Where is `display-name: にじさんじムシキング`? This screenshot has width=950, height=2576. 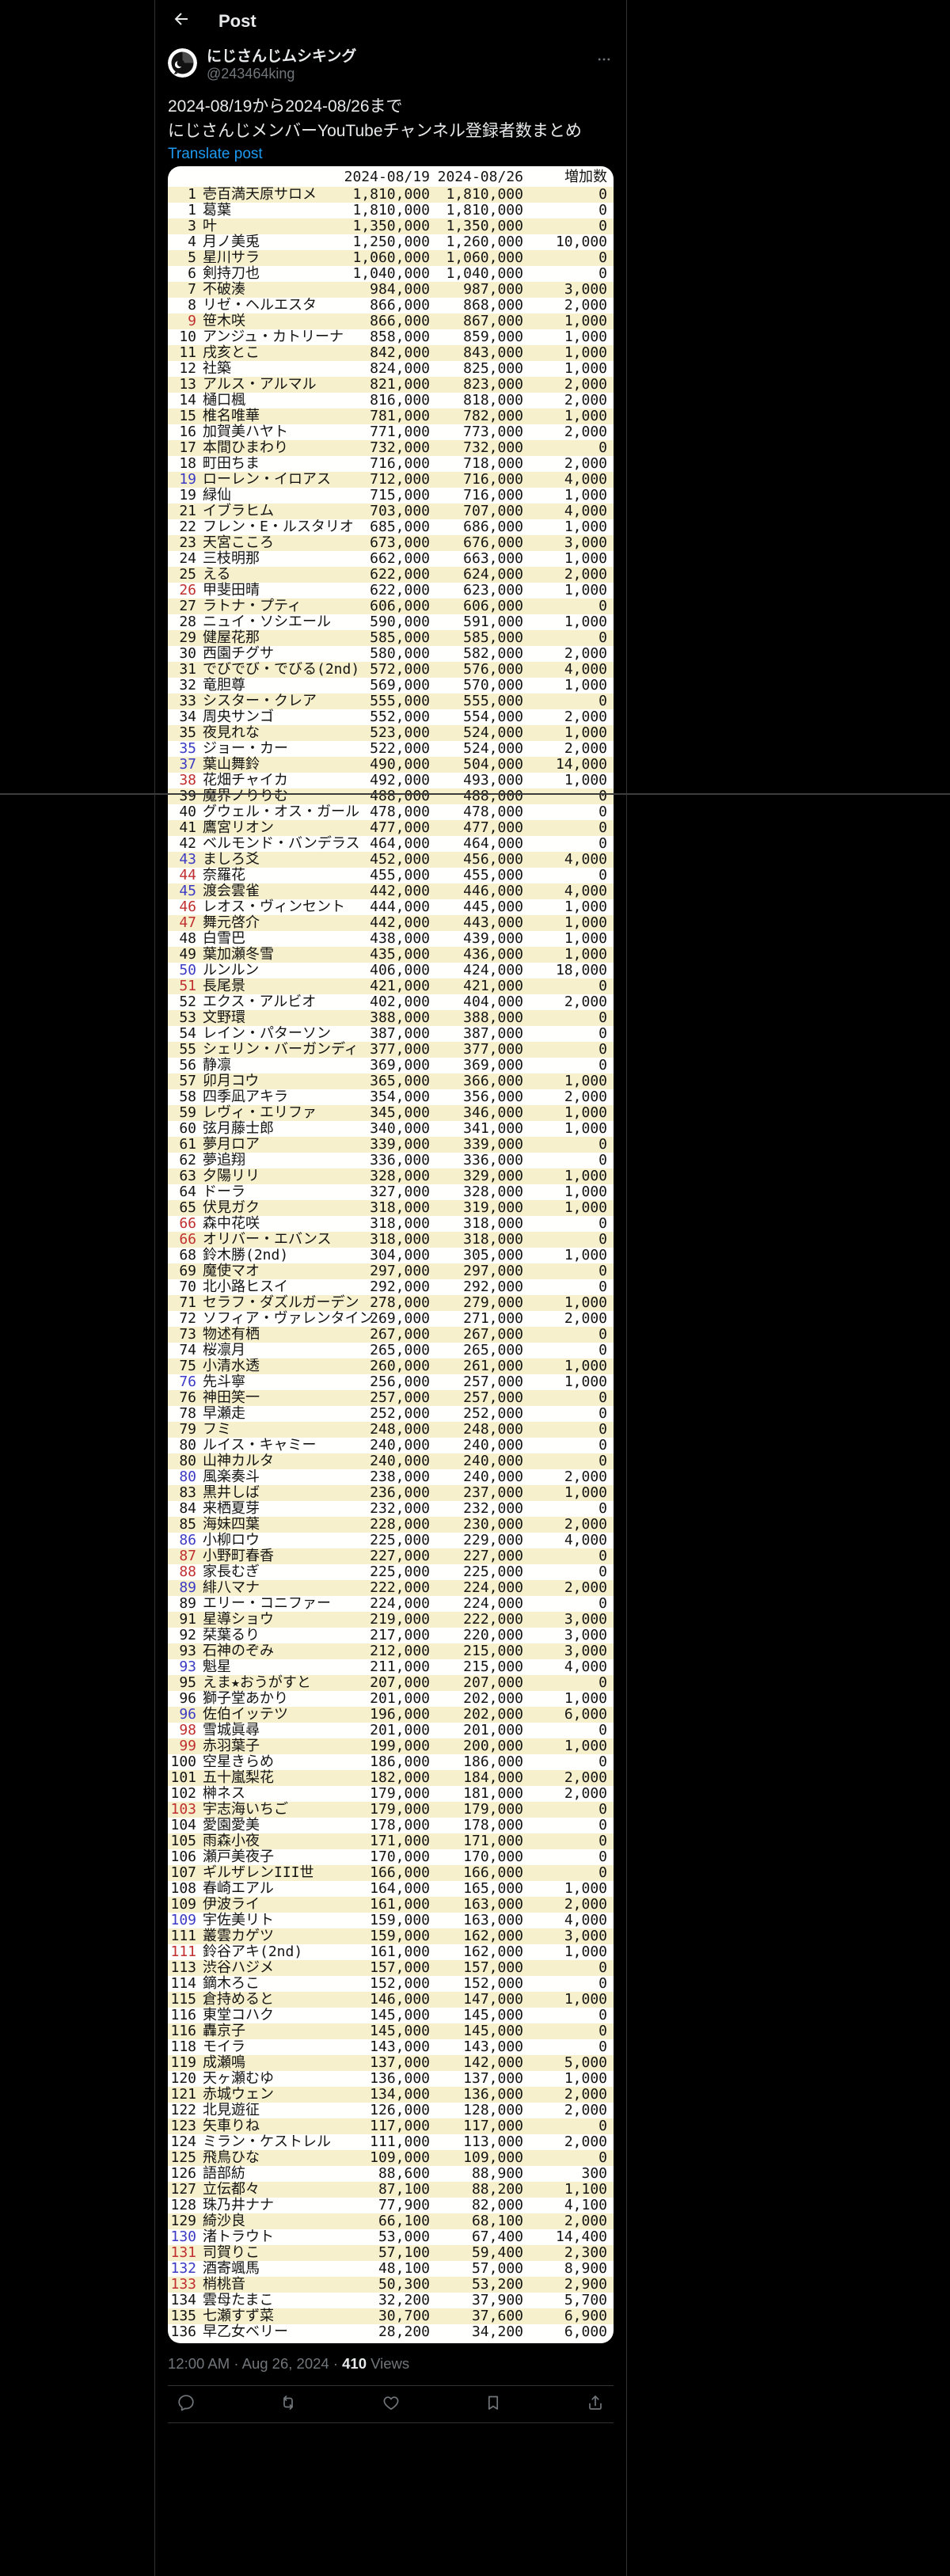
display-name: にじさんじムシキング is located at coordinates (282, 56).